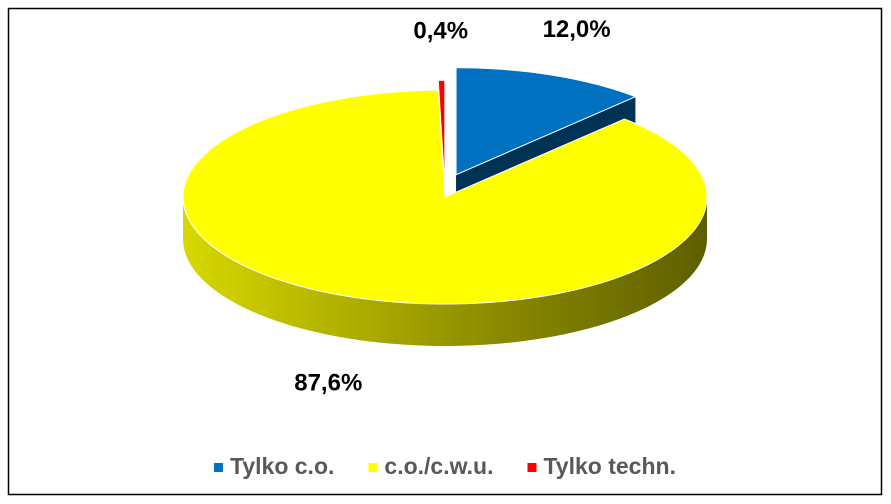  I want to click on legend-label: c.o./c.w.u., so click(438, 466).